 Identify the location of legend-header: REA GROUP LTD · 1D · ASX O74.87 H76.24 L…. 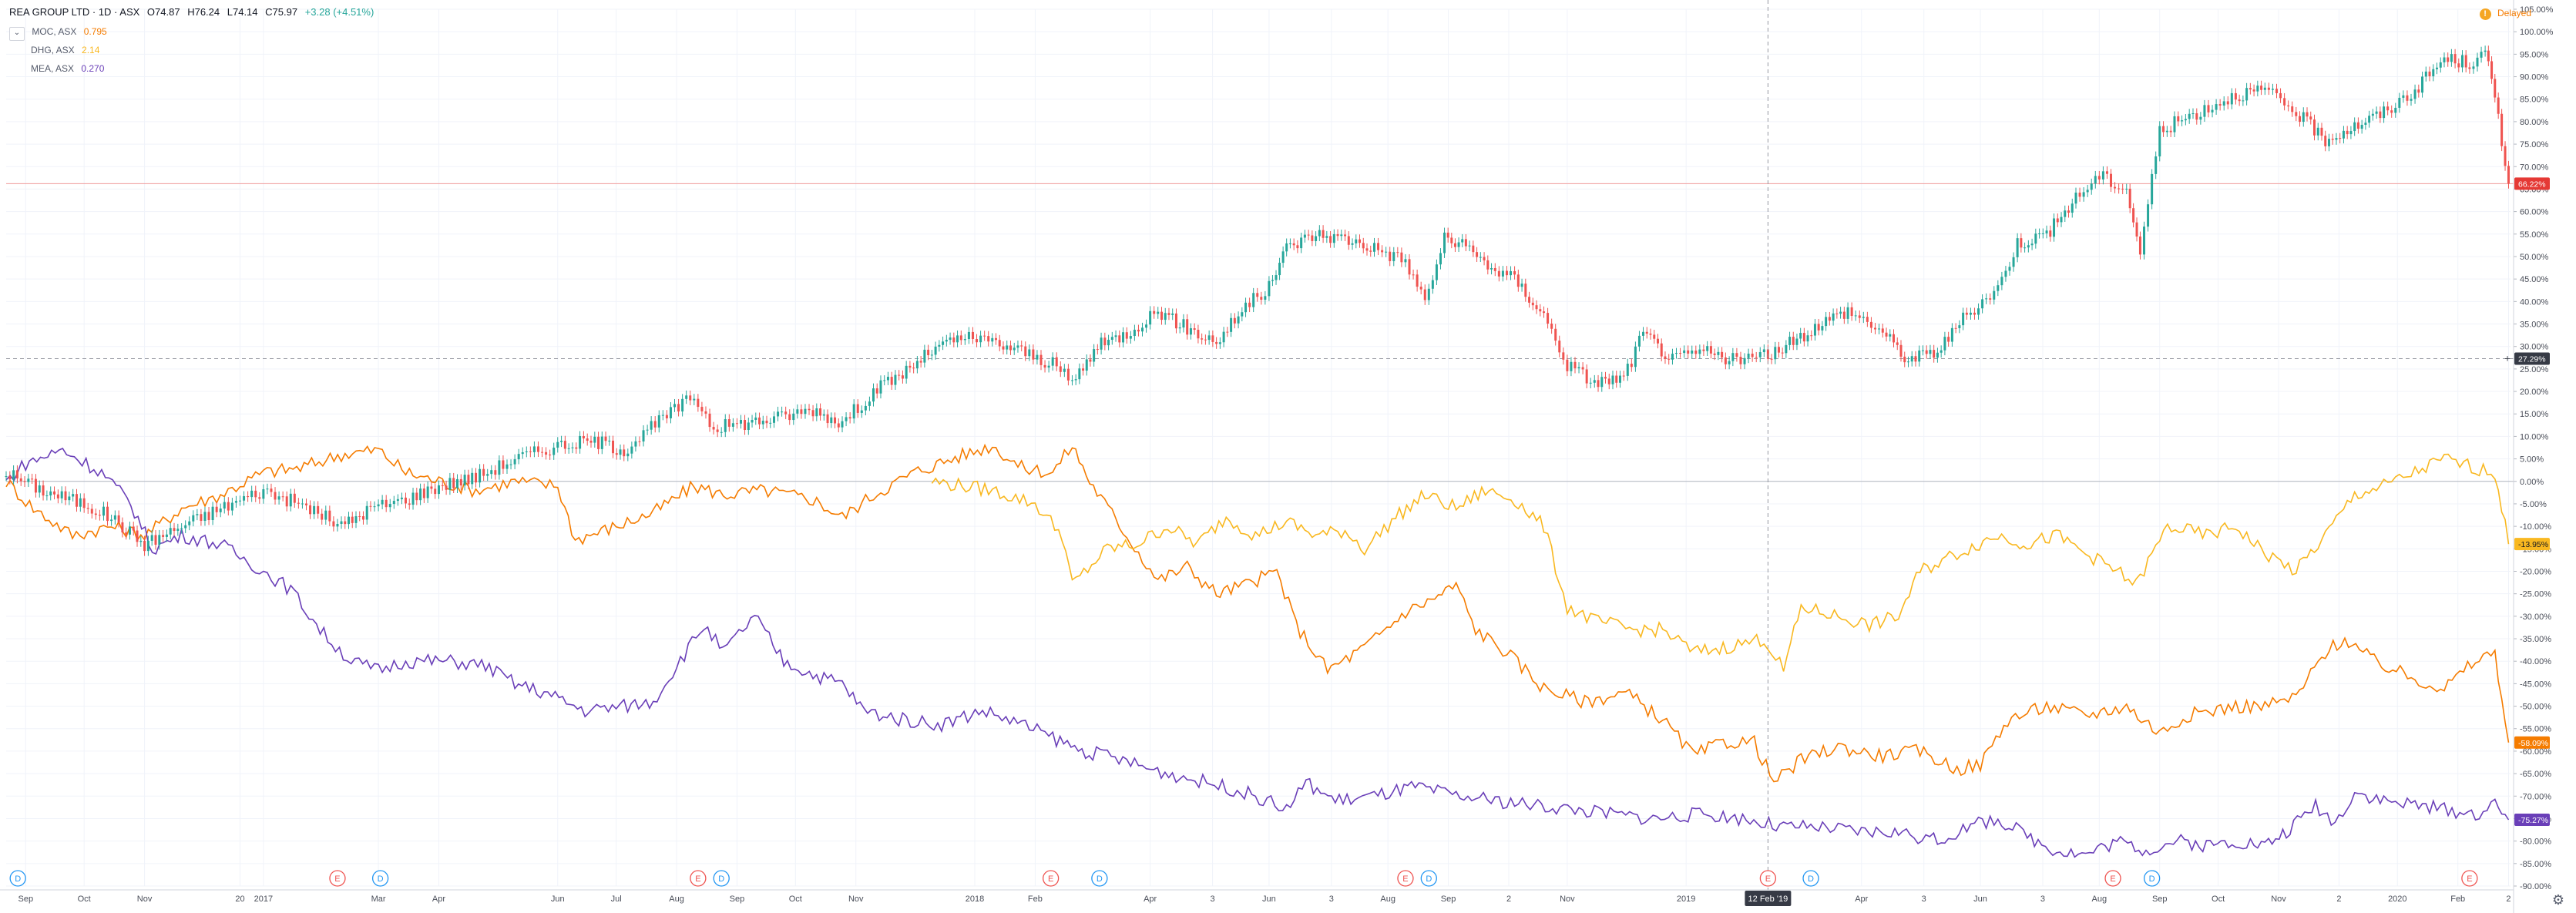
(191, 12).